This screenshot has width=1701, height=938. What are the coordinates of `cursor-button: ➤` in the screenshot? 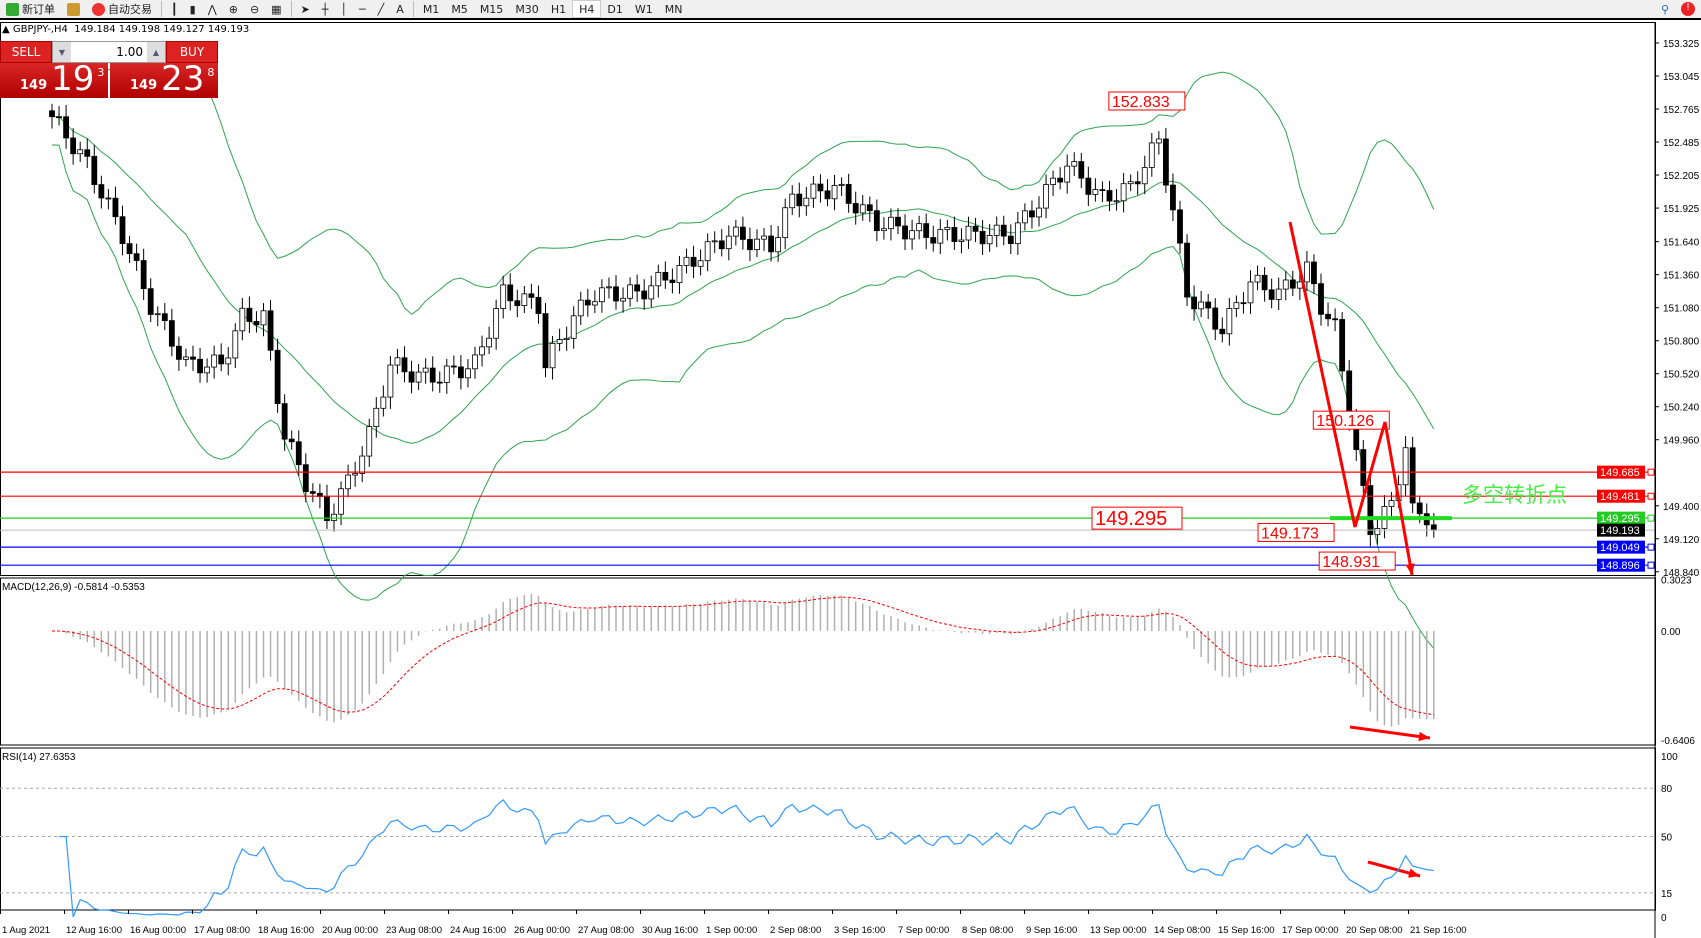 It's located at (305, 9).